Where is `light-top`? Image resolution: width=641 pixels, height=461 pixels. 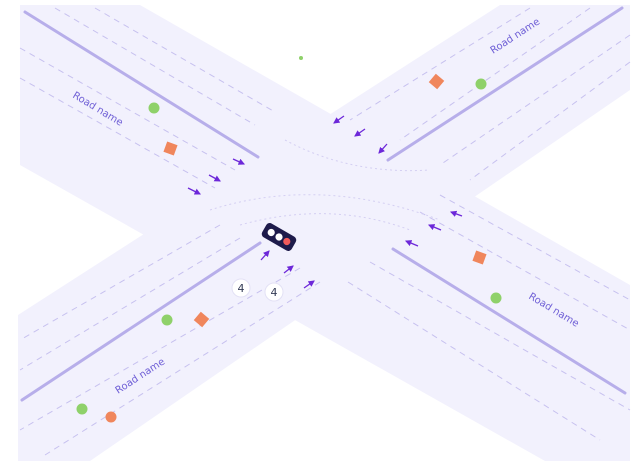 light-top is located at coordinates (271, 232).